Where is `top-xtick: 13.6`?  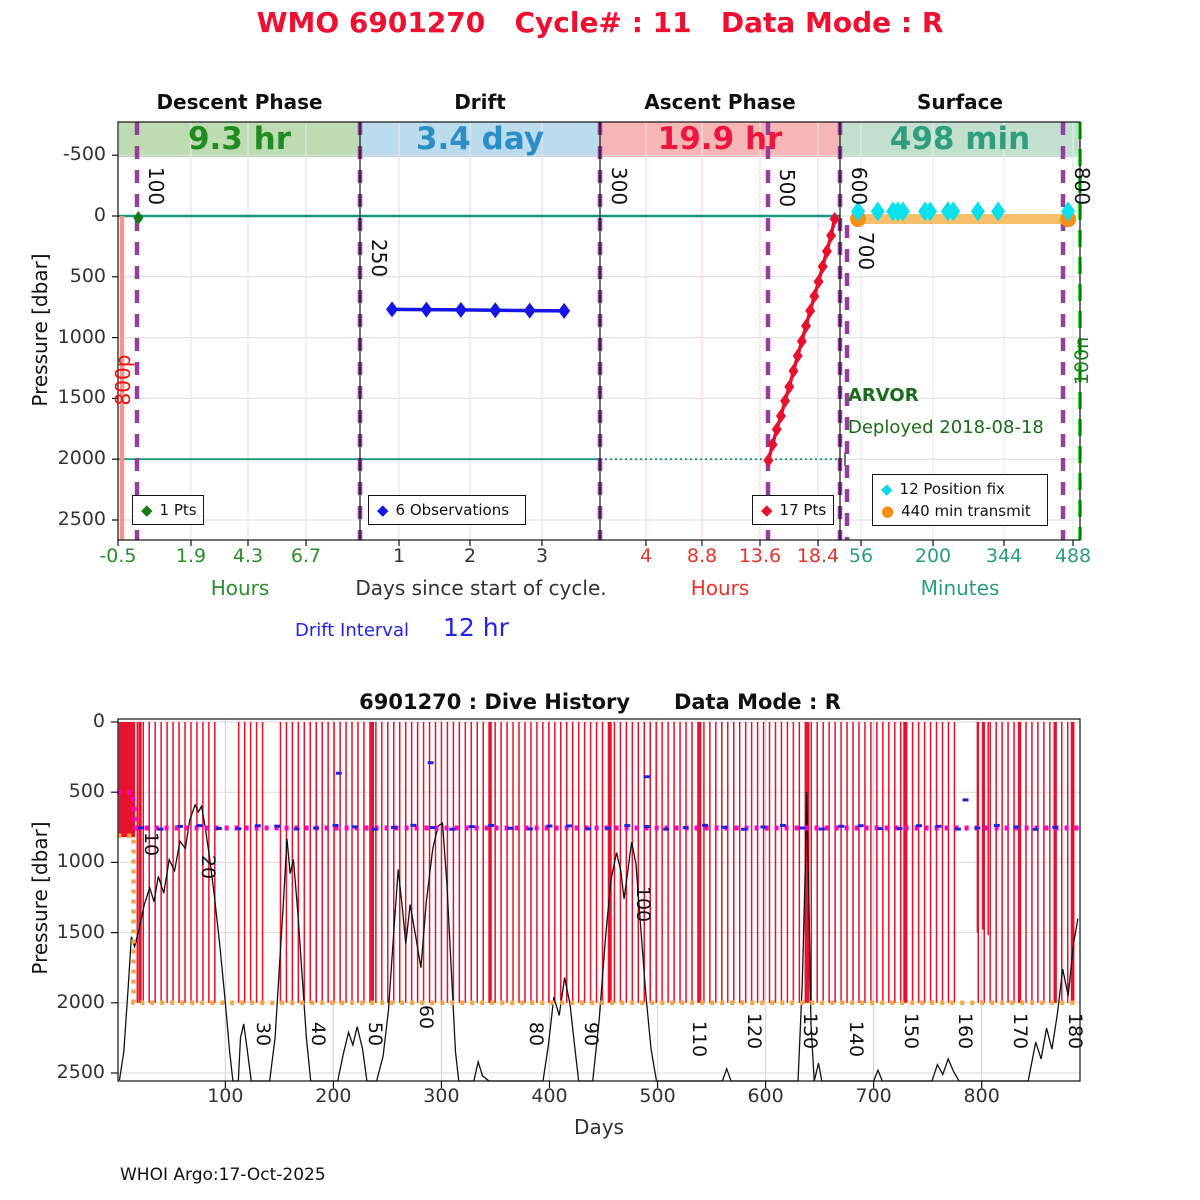 top-xtick: 13.6 is located at coordinates (760, 556).